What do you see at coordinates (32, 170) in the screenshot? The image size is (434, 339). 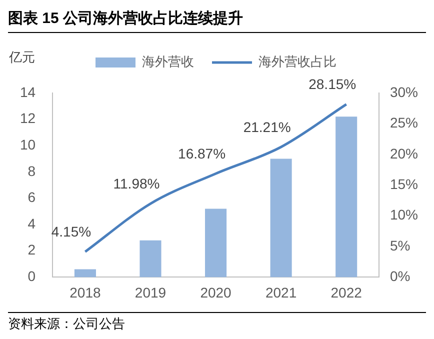 I see `y-tick-label: 8` at bounding box center [32, 170].